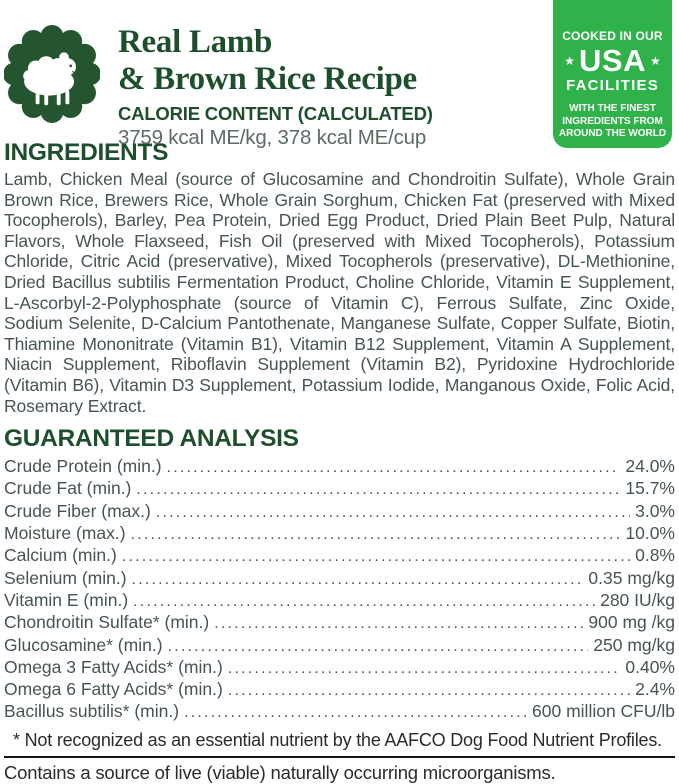  What do you see at coordinates (92, 711) in the screenshot?
I see `nutrient-label: Bacillus subtilis* (min.)` at bounding box center [92, 711].